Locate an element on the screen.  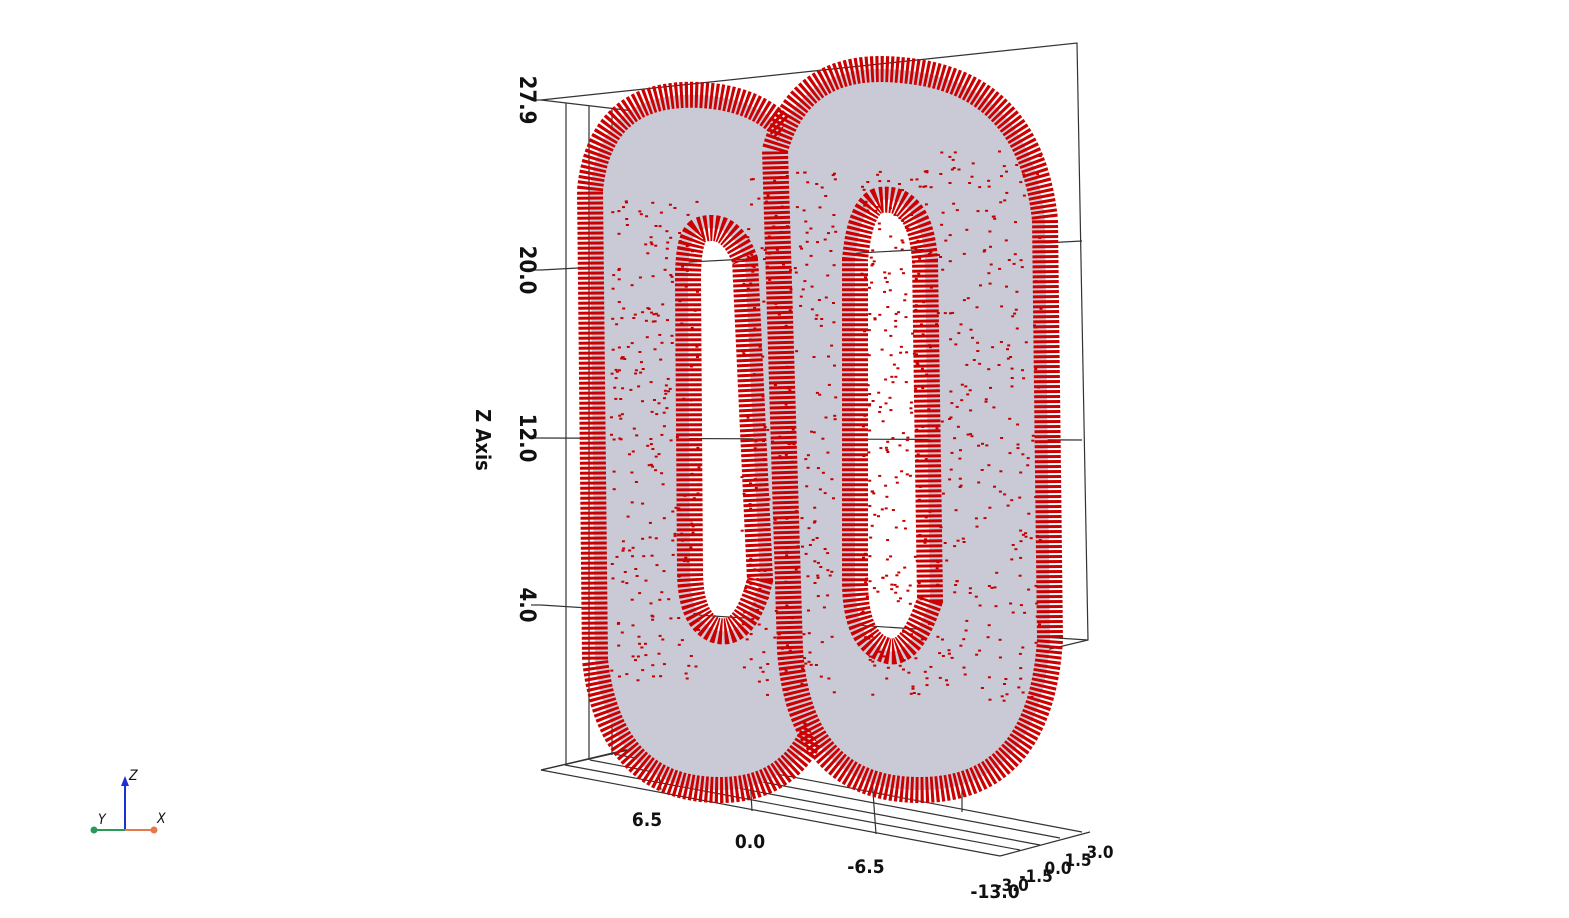
orientation-triad: Z Y X is located at coordinates (128, 801).